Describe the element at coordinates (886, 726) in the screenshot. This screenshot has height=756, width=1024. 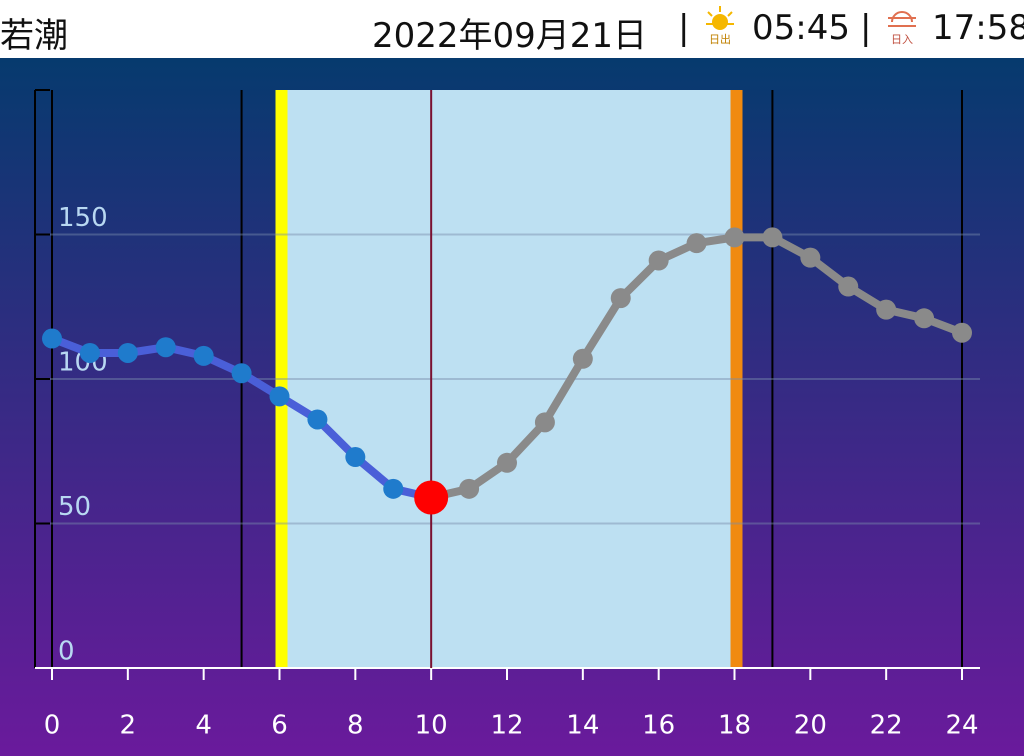
I see `x-tick-label: 22` at that location.